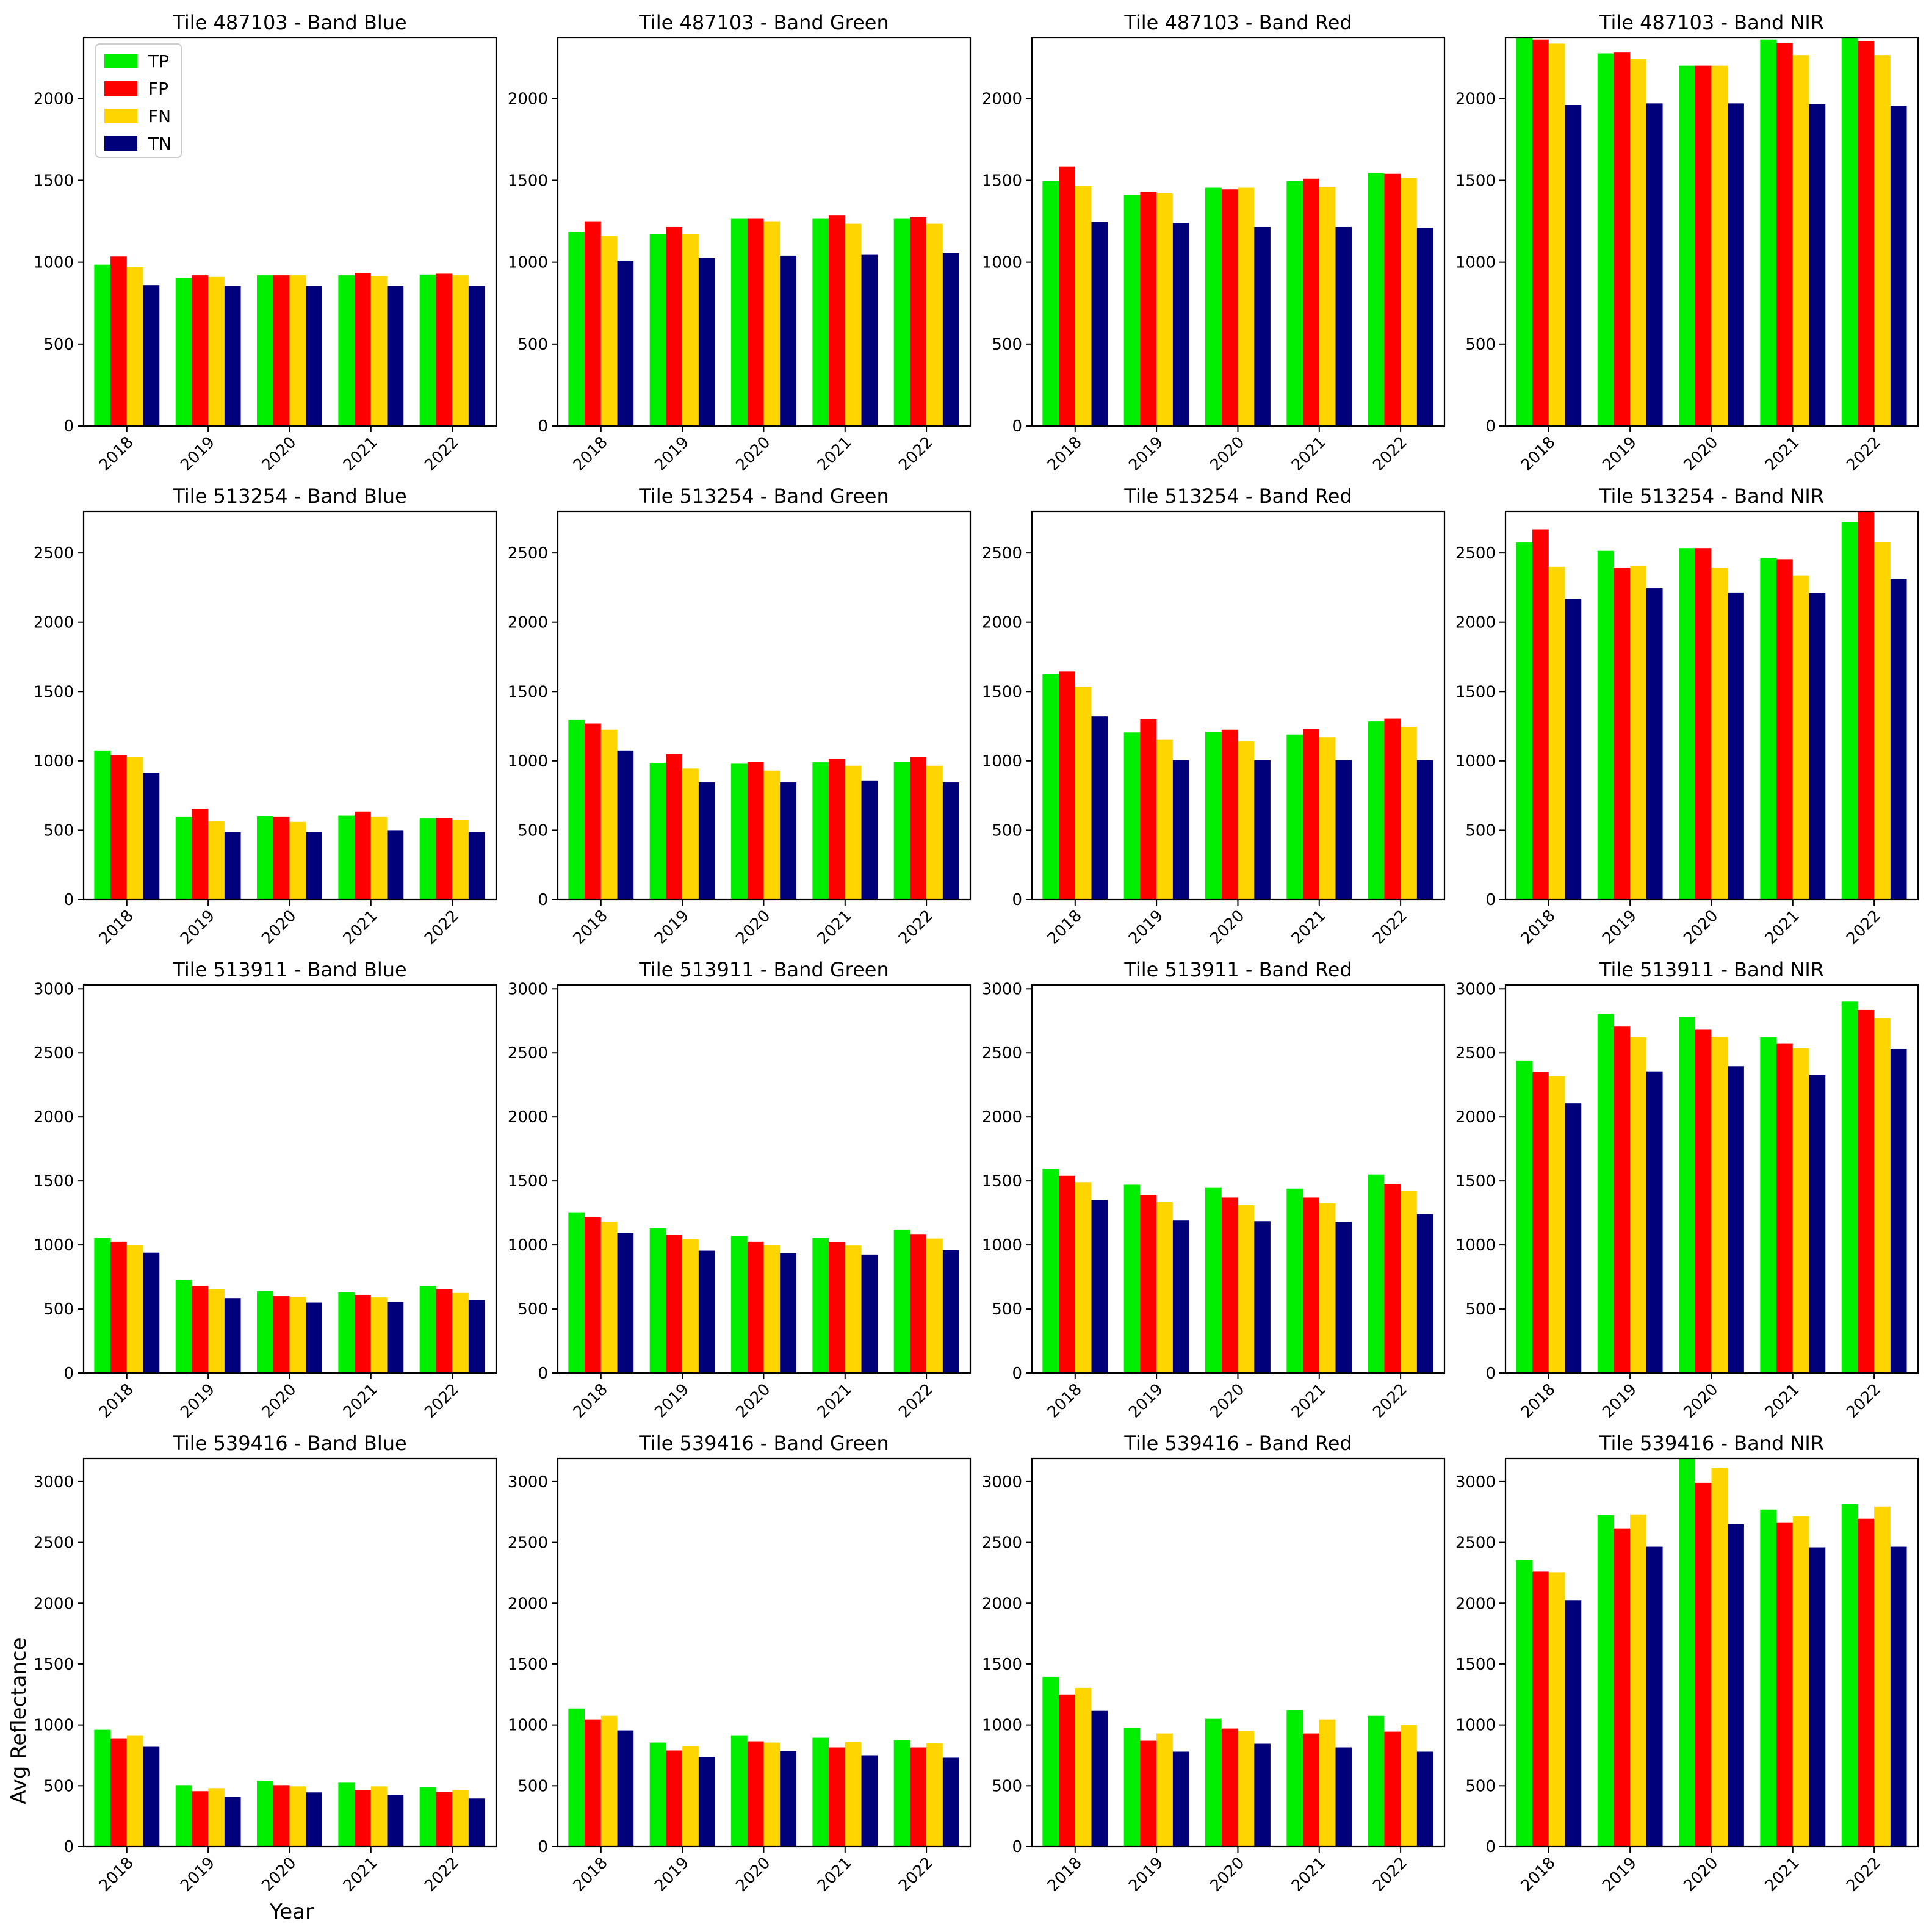 This screenshot has width=1929, height=1932. I want to click on legend-swatch-tn, so click(120, 143).